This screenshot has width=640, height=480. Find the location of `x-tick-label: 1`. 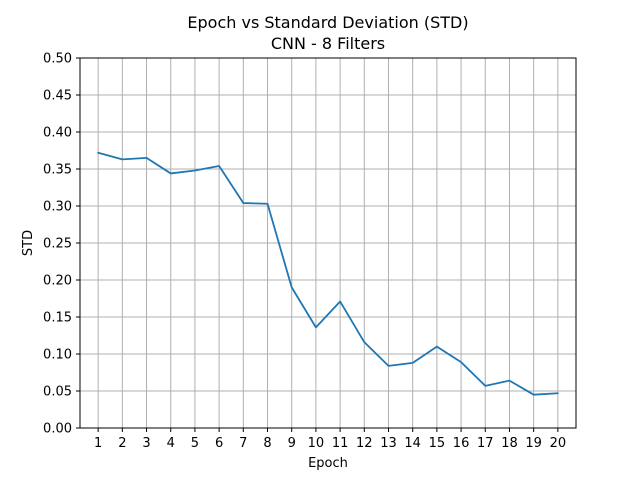

x-tick-label: 1 is located at coordinates (98, 443).